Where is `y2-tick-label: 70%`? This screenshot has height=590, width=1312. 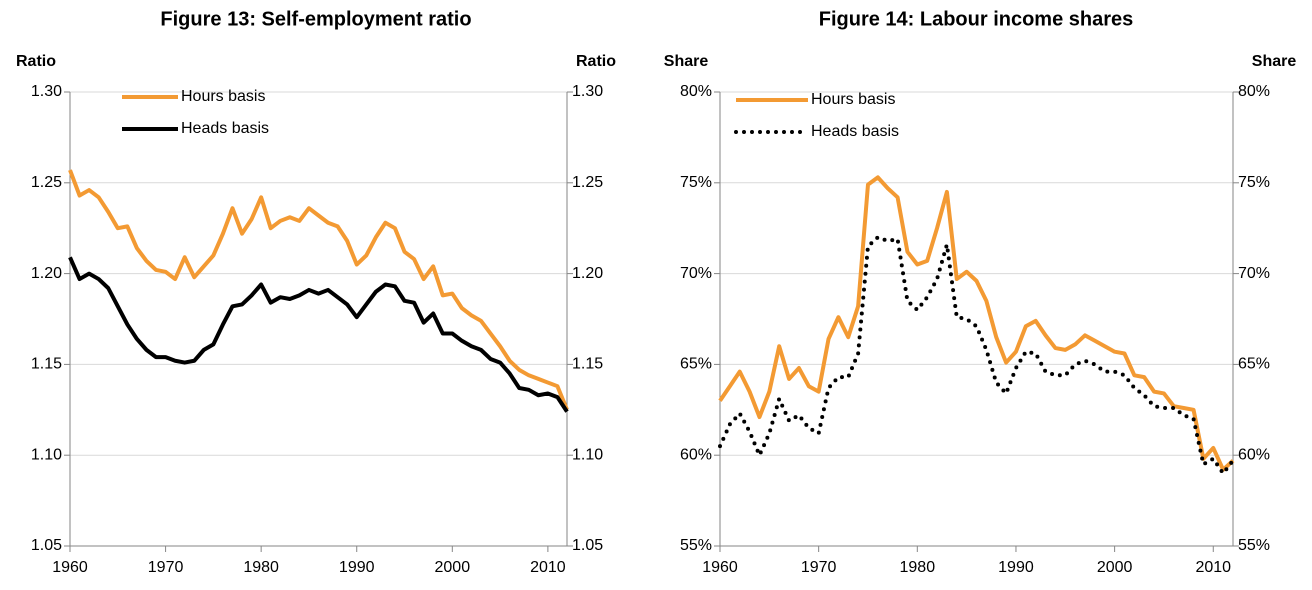 y2-tick-label: 70% is located at coordinates (1254, 273).